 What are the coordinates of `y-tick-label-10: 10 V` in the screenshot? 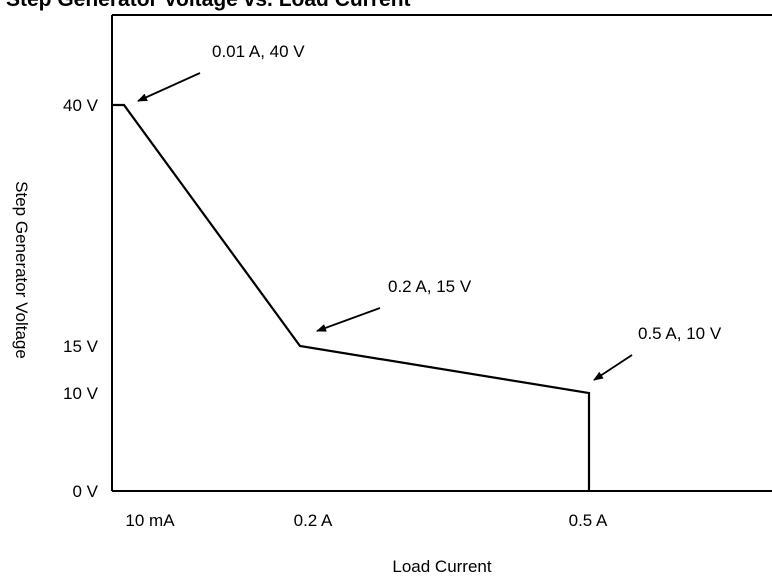 It's located at (81, 393).